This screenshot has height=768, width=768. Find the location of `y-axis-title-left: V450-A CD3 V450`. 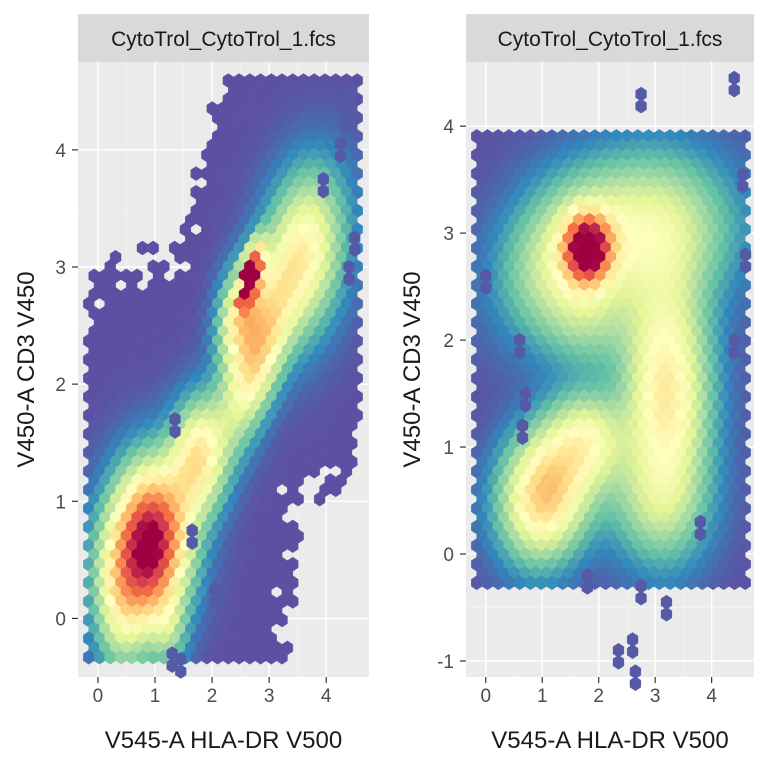

y-axis-title-left: V450-A CD3 V450 is located at coordinates (26, 369).